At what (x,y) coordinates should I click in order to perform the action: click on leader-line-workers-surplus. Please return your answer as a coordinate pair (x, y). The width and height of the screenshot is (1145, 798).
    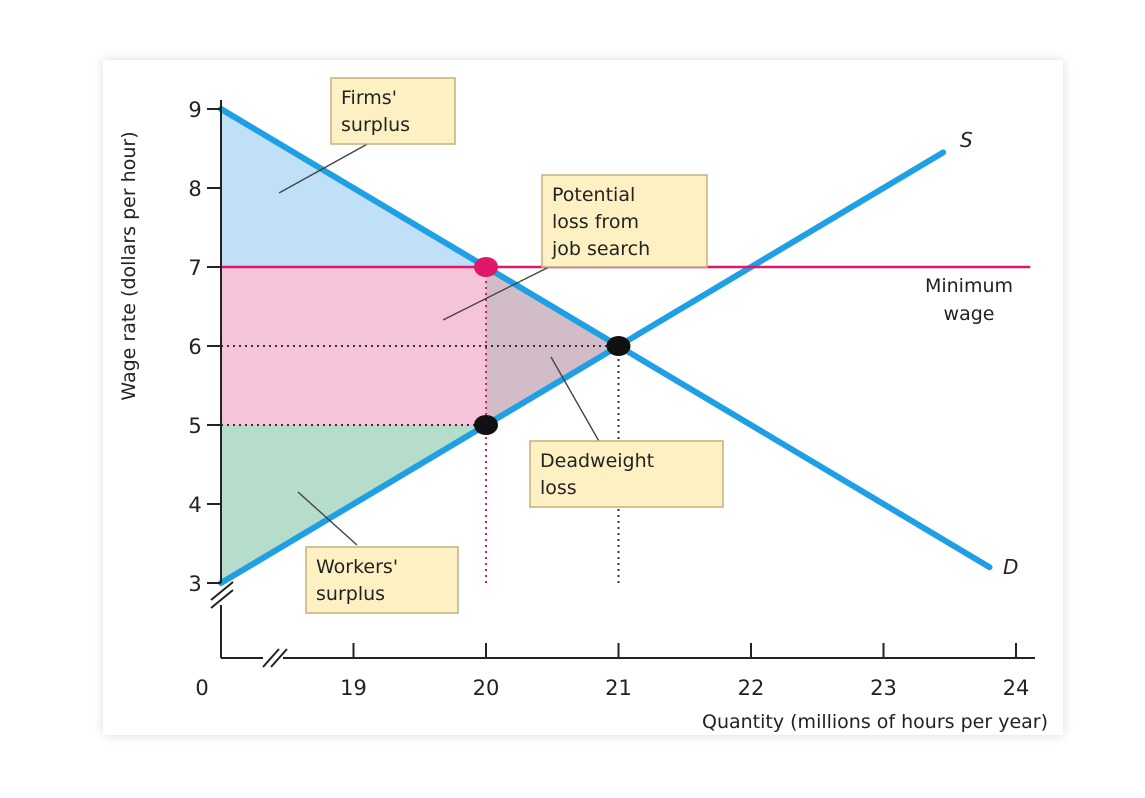
    Looking at the image, I should click on (327, 518).